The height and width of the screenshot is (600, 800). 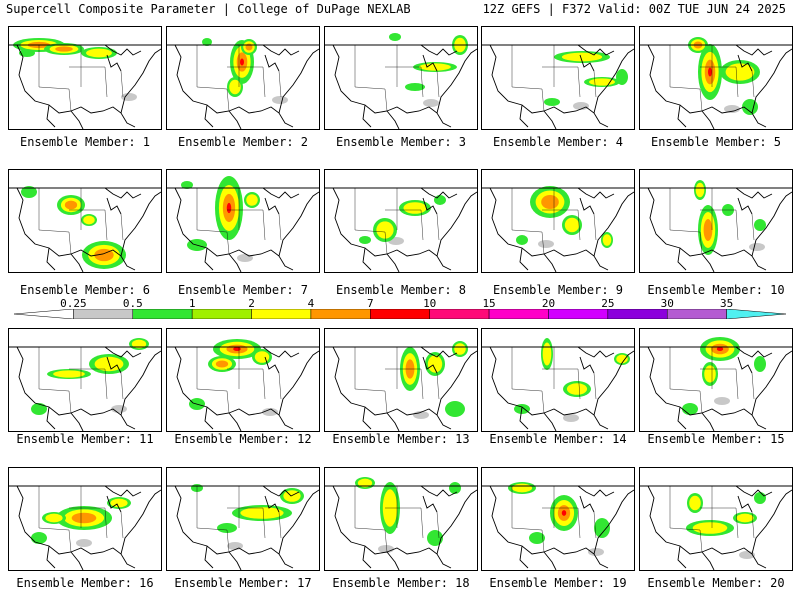 What do you see at coordinates (548, 303) in the screenshot?
I see `color-scale-tick-label: 20` at bounding box center [548, 303].